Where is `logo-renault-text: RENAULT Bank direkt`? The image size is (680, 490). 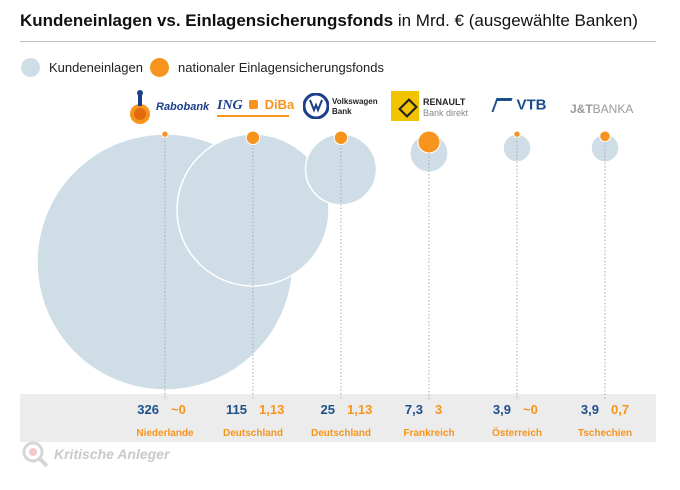
logo-renault-text: RENAULT Bank direkt is located at coordinates (445, 108).